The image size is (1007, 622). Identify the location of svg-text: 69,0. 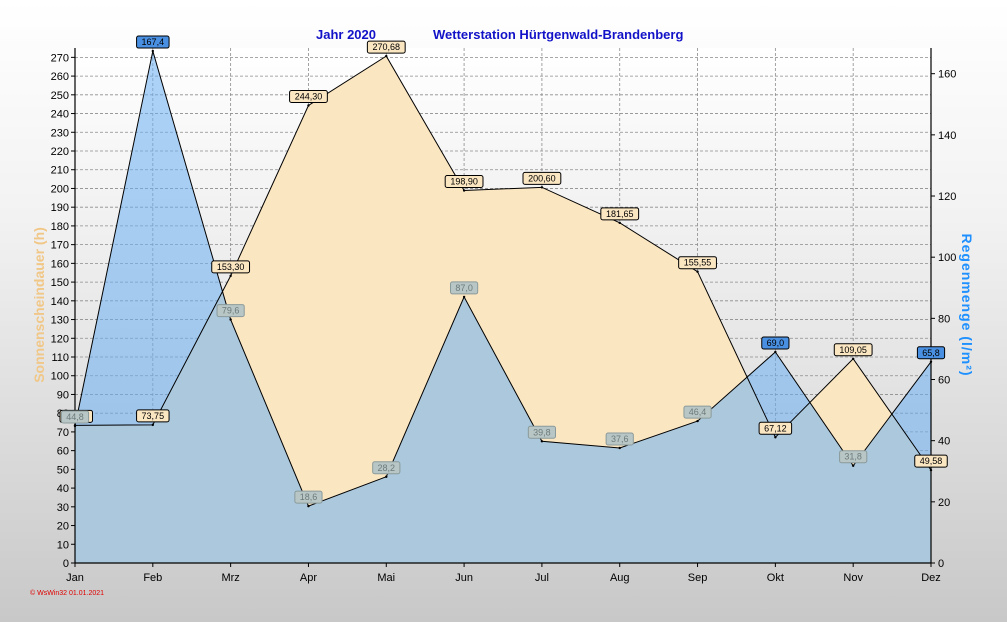
(776, 343).